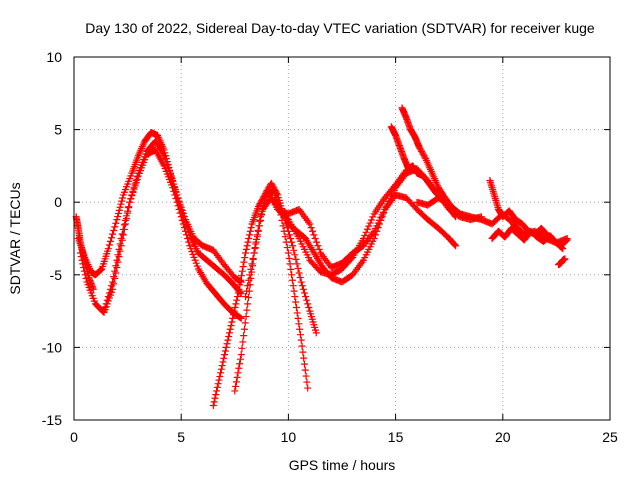 The width and height of the screenshot is (640, 480). I want to click on y-tick-label: 5, so click(58, 130).